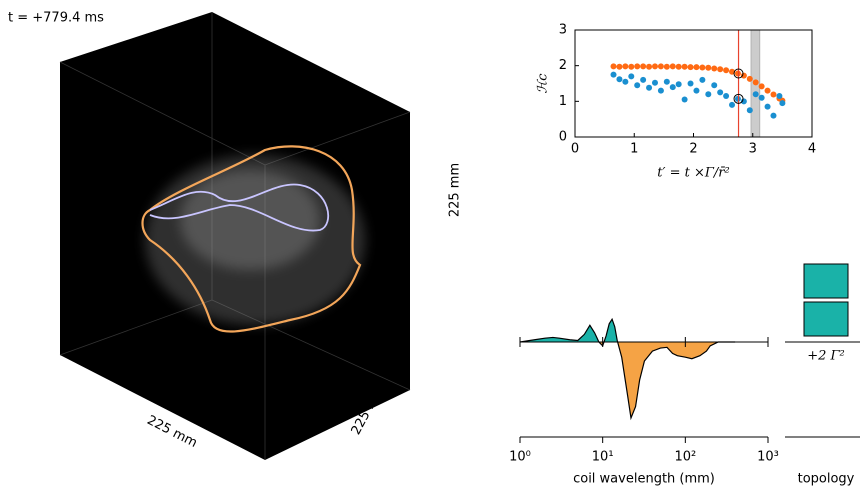 The image size is (860, 489). Describe the element at coordinates (768, 457) in the screenshot. I see `x-tick-label: 10³` at that location.